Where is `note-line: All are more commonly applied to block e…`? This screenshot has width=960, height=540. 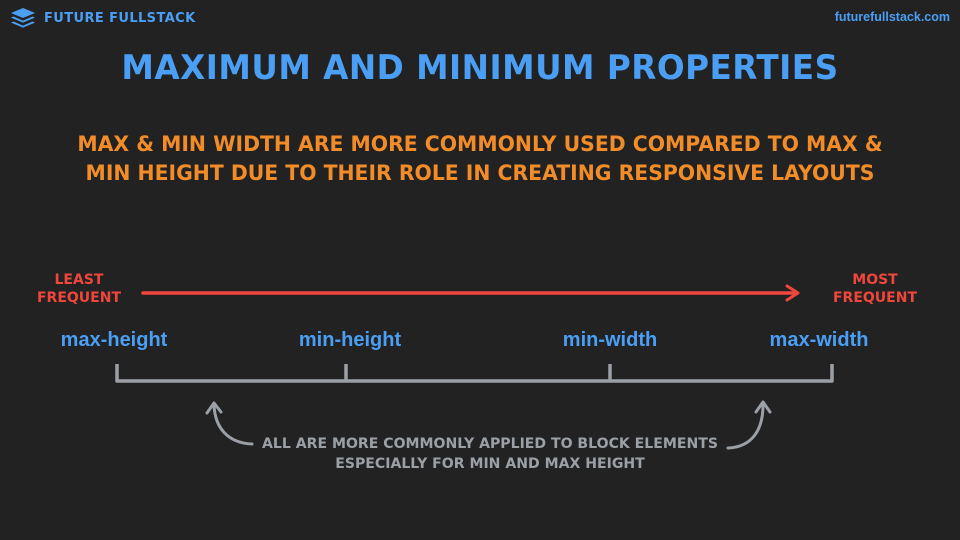
note-line: All are more commonly applied to block e… is located at coordinates (490, 444).